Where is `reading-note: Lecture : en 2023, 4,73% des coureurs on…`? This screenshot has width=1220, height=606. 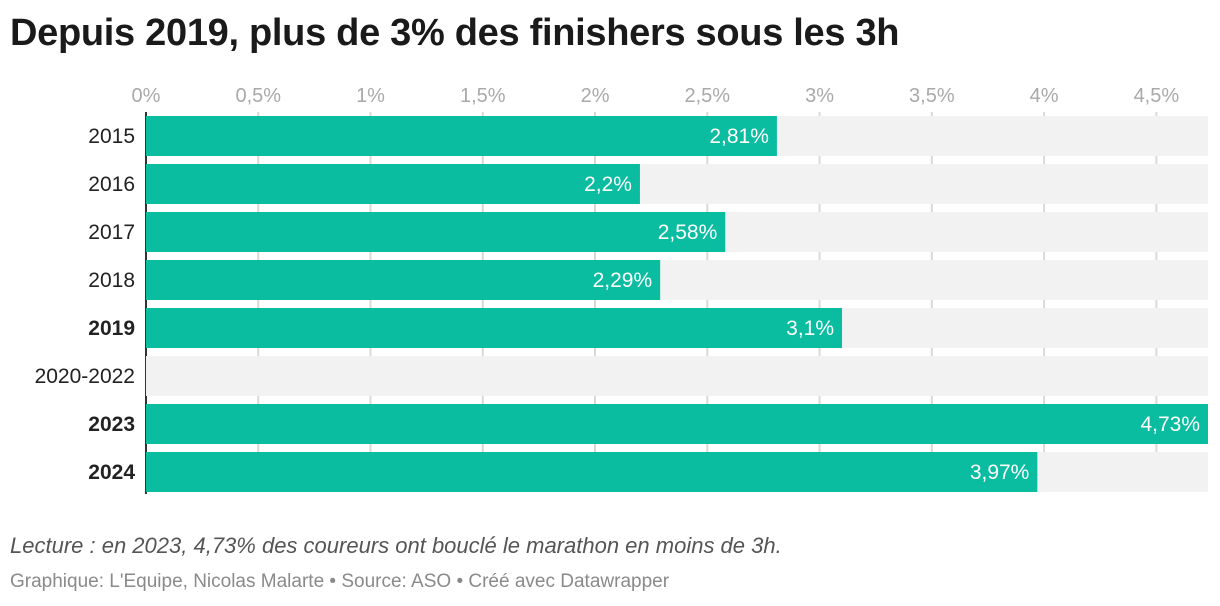
reading-note: Lecture : en 2023, 4,73% des coureurs on… is located at coordinates (396, 545).